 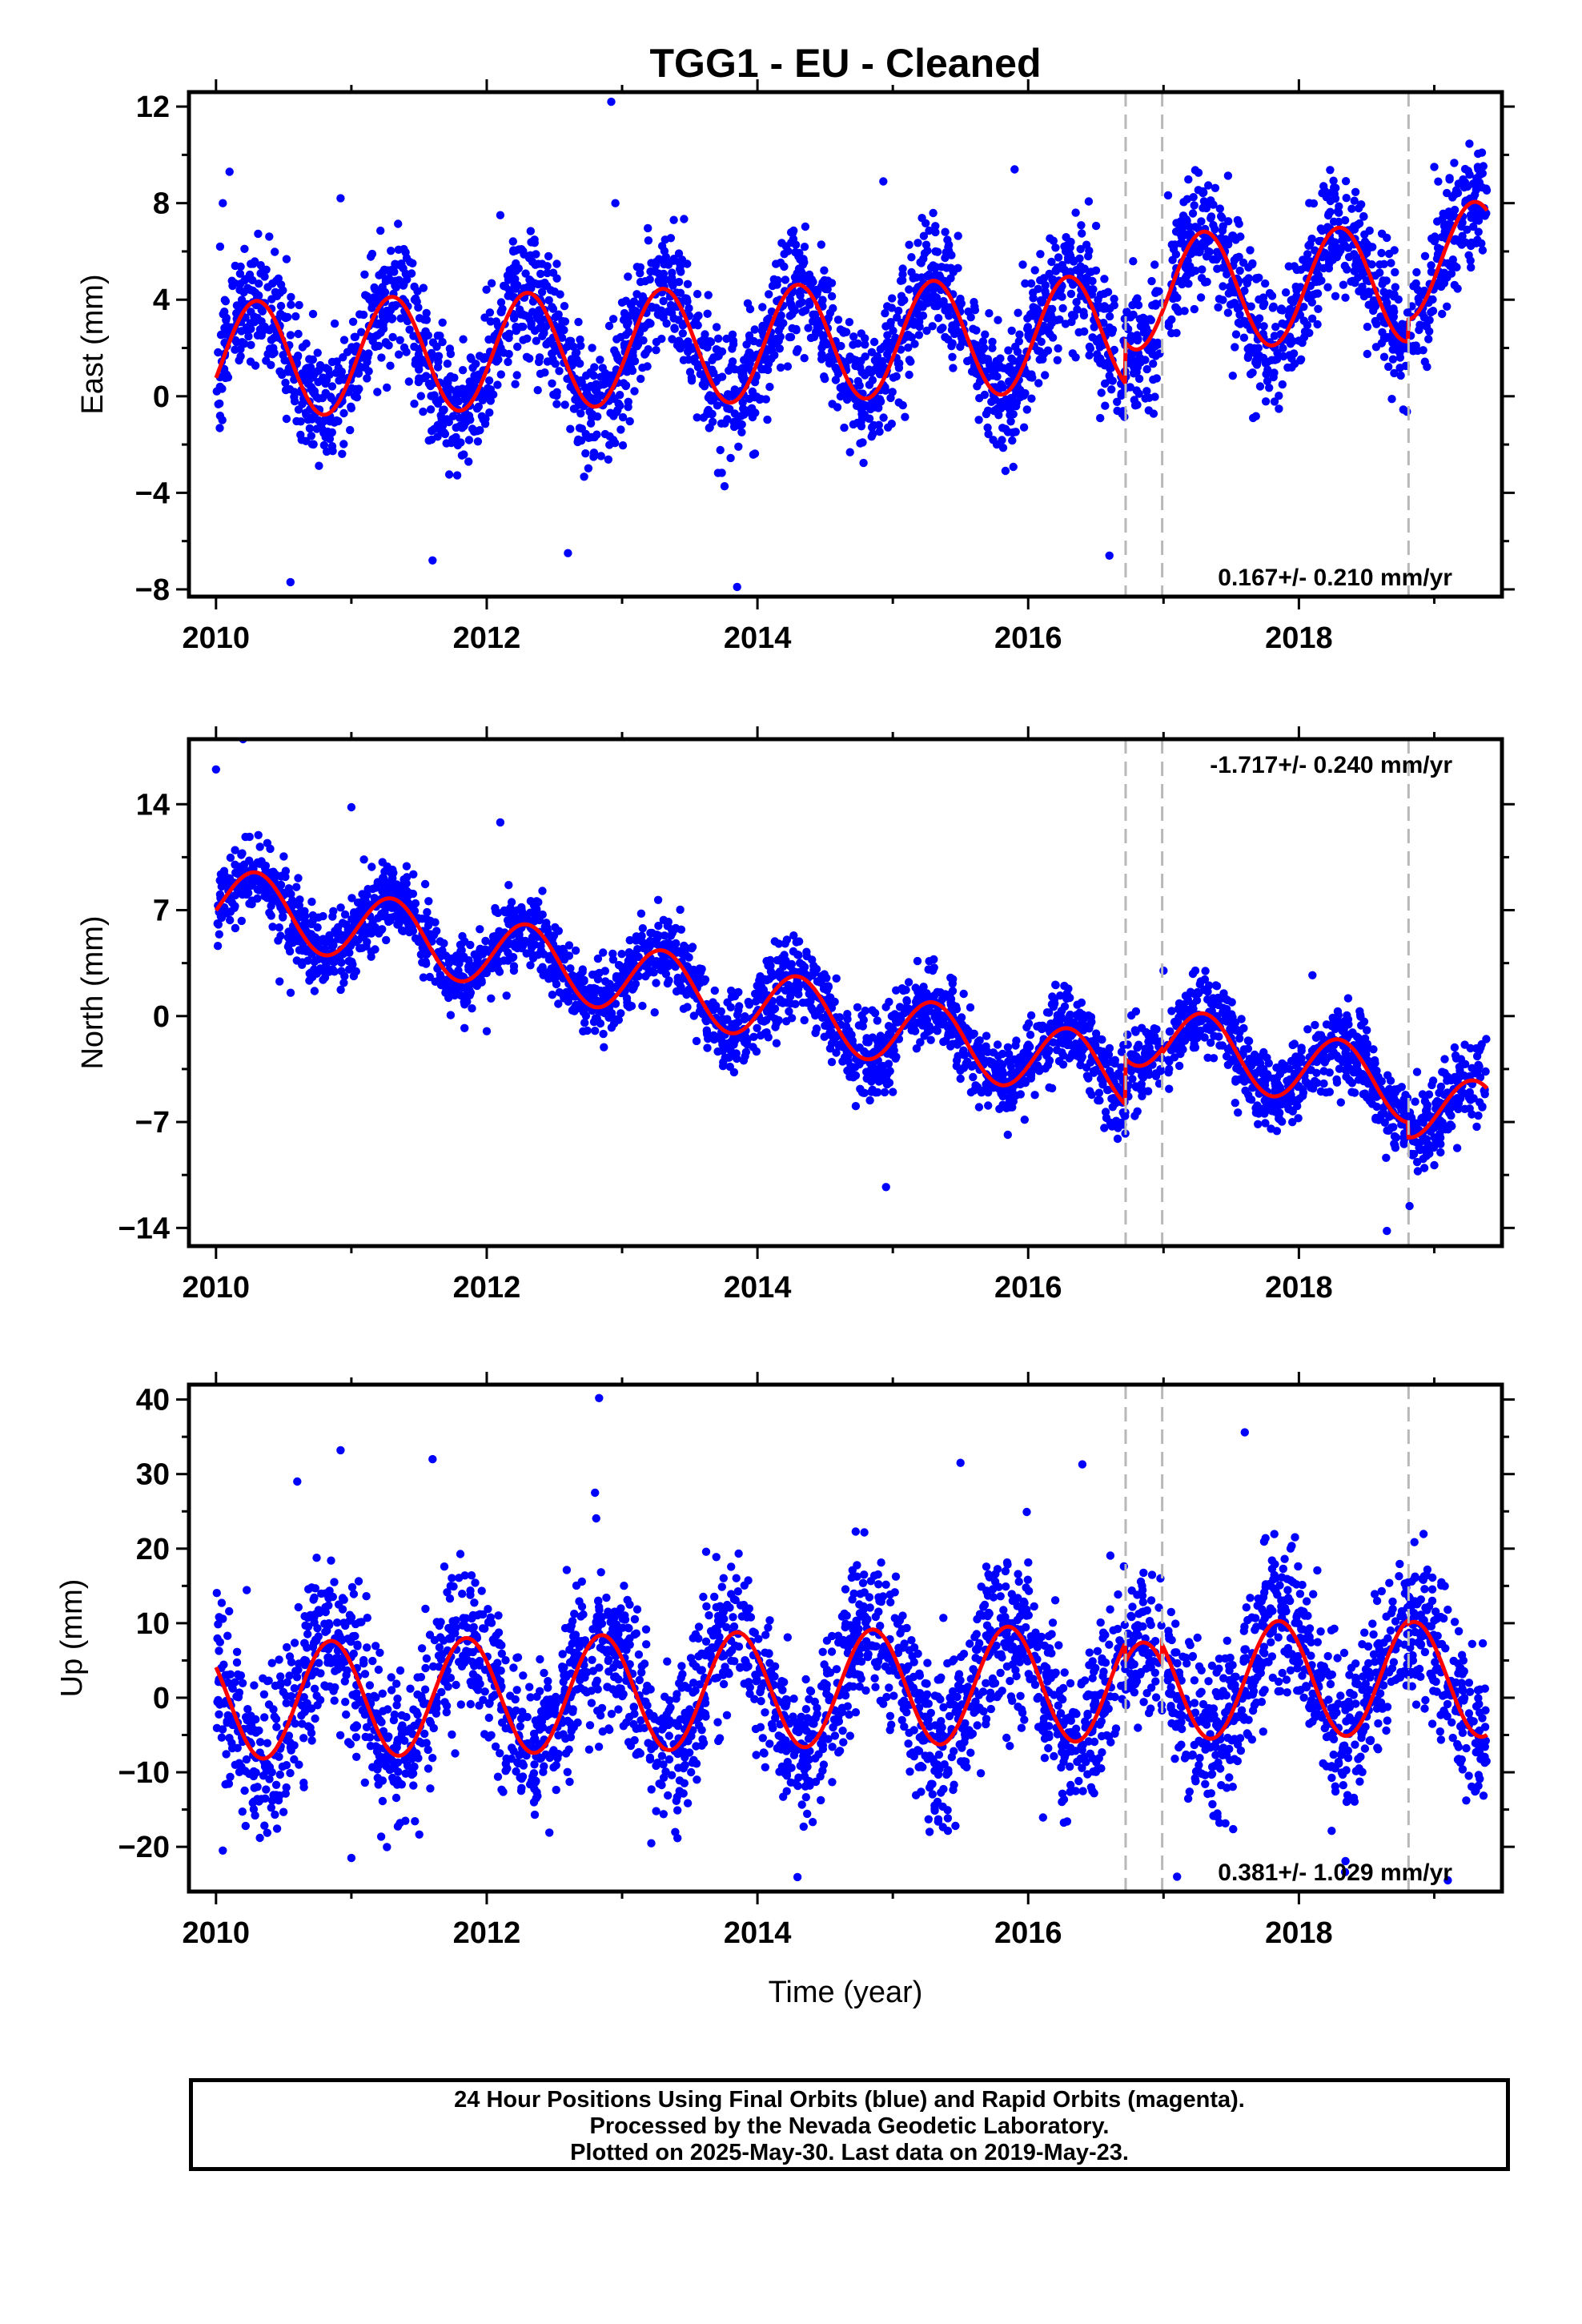 I want to click on y-tick-label: 12, so click(x=153, y=107).